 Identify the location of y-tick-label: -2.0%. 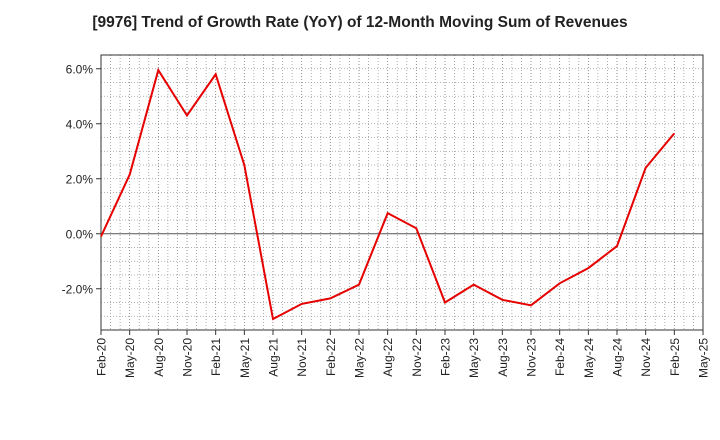
(78, 289).